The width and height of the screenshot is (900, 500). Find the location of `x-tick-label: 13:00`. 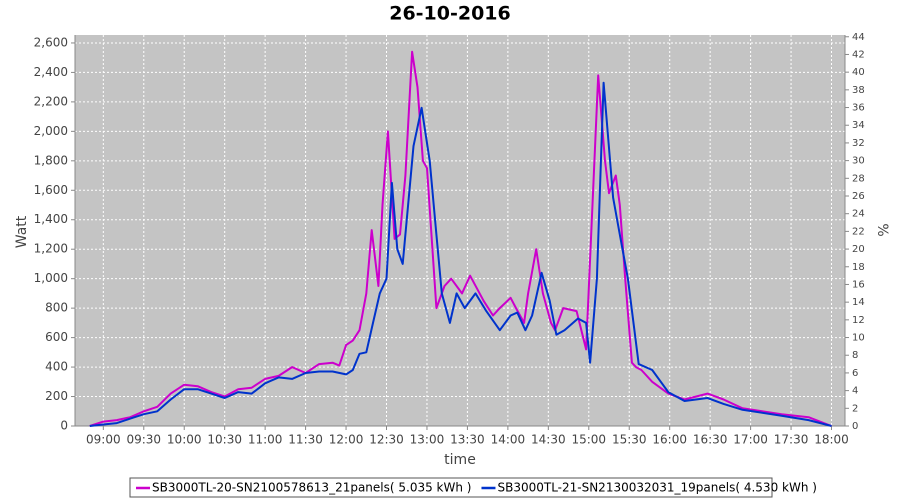

x-tick-label: 13:00 is located at coordinates (427, 440).